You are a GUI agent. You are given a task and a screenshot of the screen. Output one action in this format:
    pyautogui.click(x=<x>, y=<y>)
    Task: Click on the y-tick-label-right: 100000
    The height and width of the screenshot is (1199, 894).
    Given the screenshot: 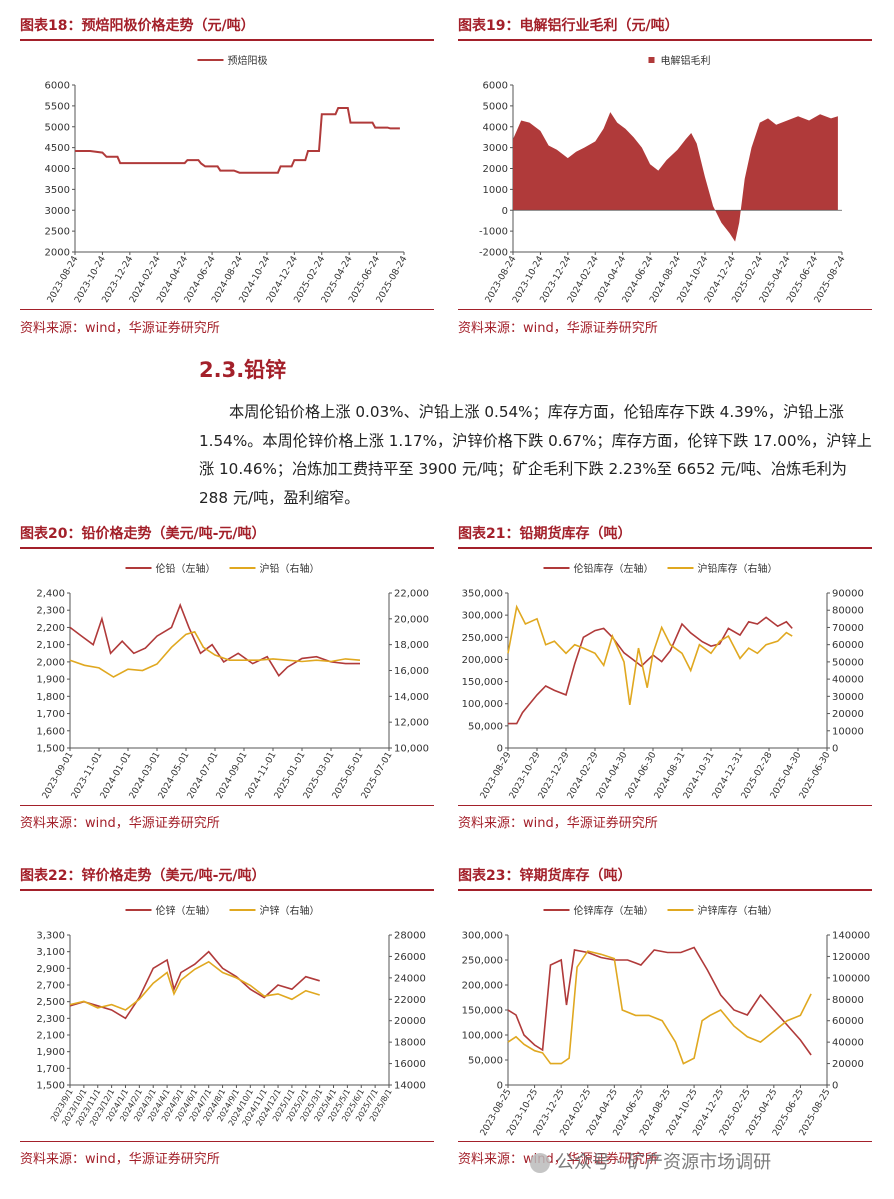 What is the action you would take?
    pyautogui.click(x=851, y=978)
    